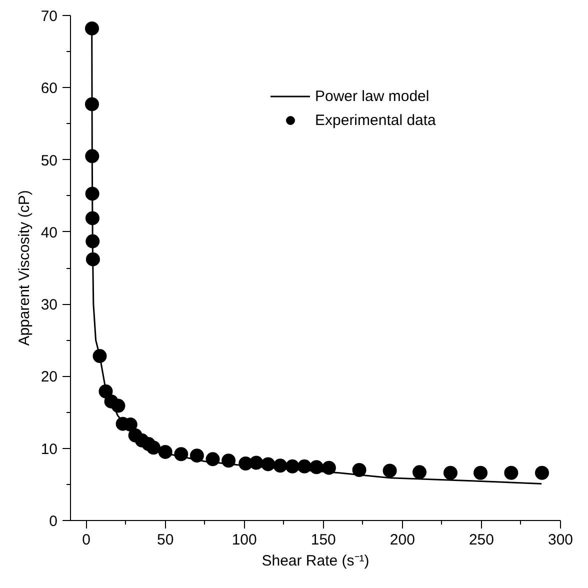 This screenshot has width=588, height=588. Describe the element at coordinates (49, 449) in the screenshot. I see `y-tick-label: 10` at that location.